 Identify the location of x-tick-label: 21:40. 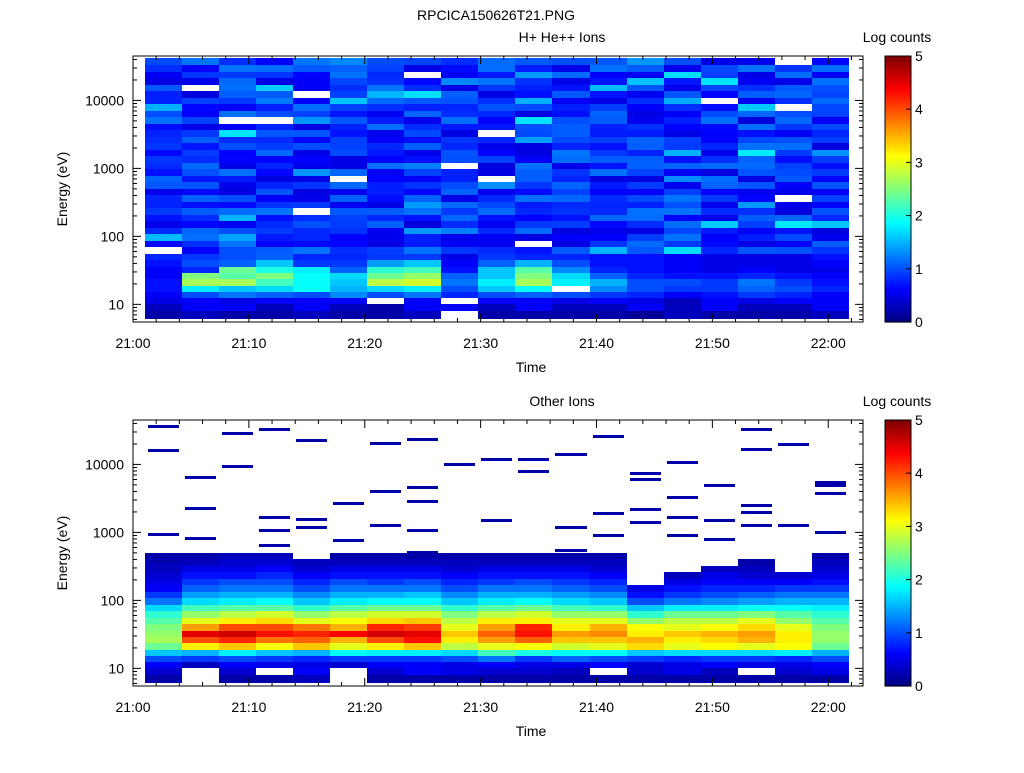
(596, 707).